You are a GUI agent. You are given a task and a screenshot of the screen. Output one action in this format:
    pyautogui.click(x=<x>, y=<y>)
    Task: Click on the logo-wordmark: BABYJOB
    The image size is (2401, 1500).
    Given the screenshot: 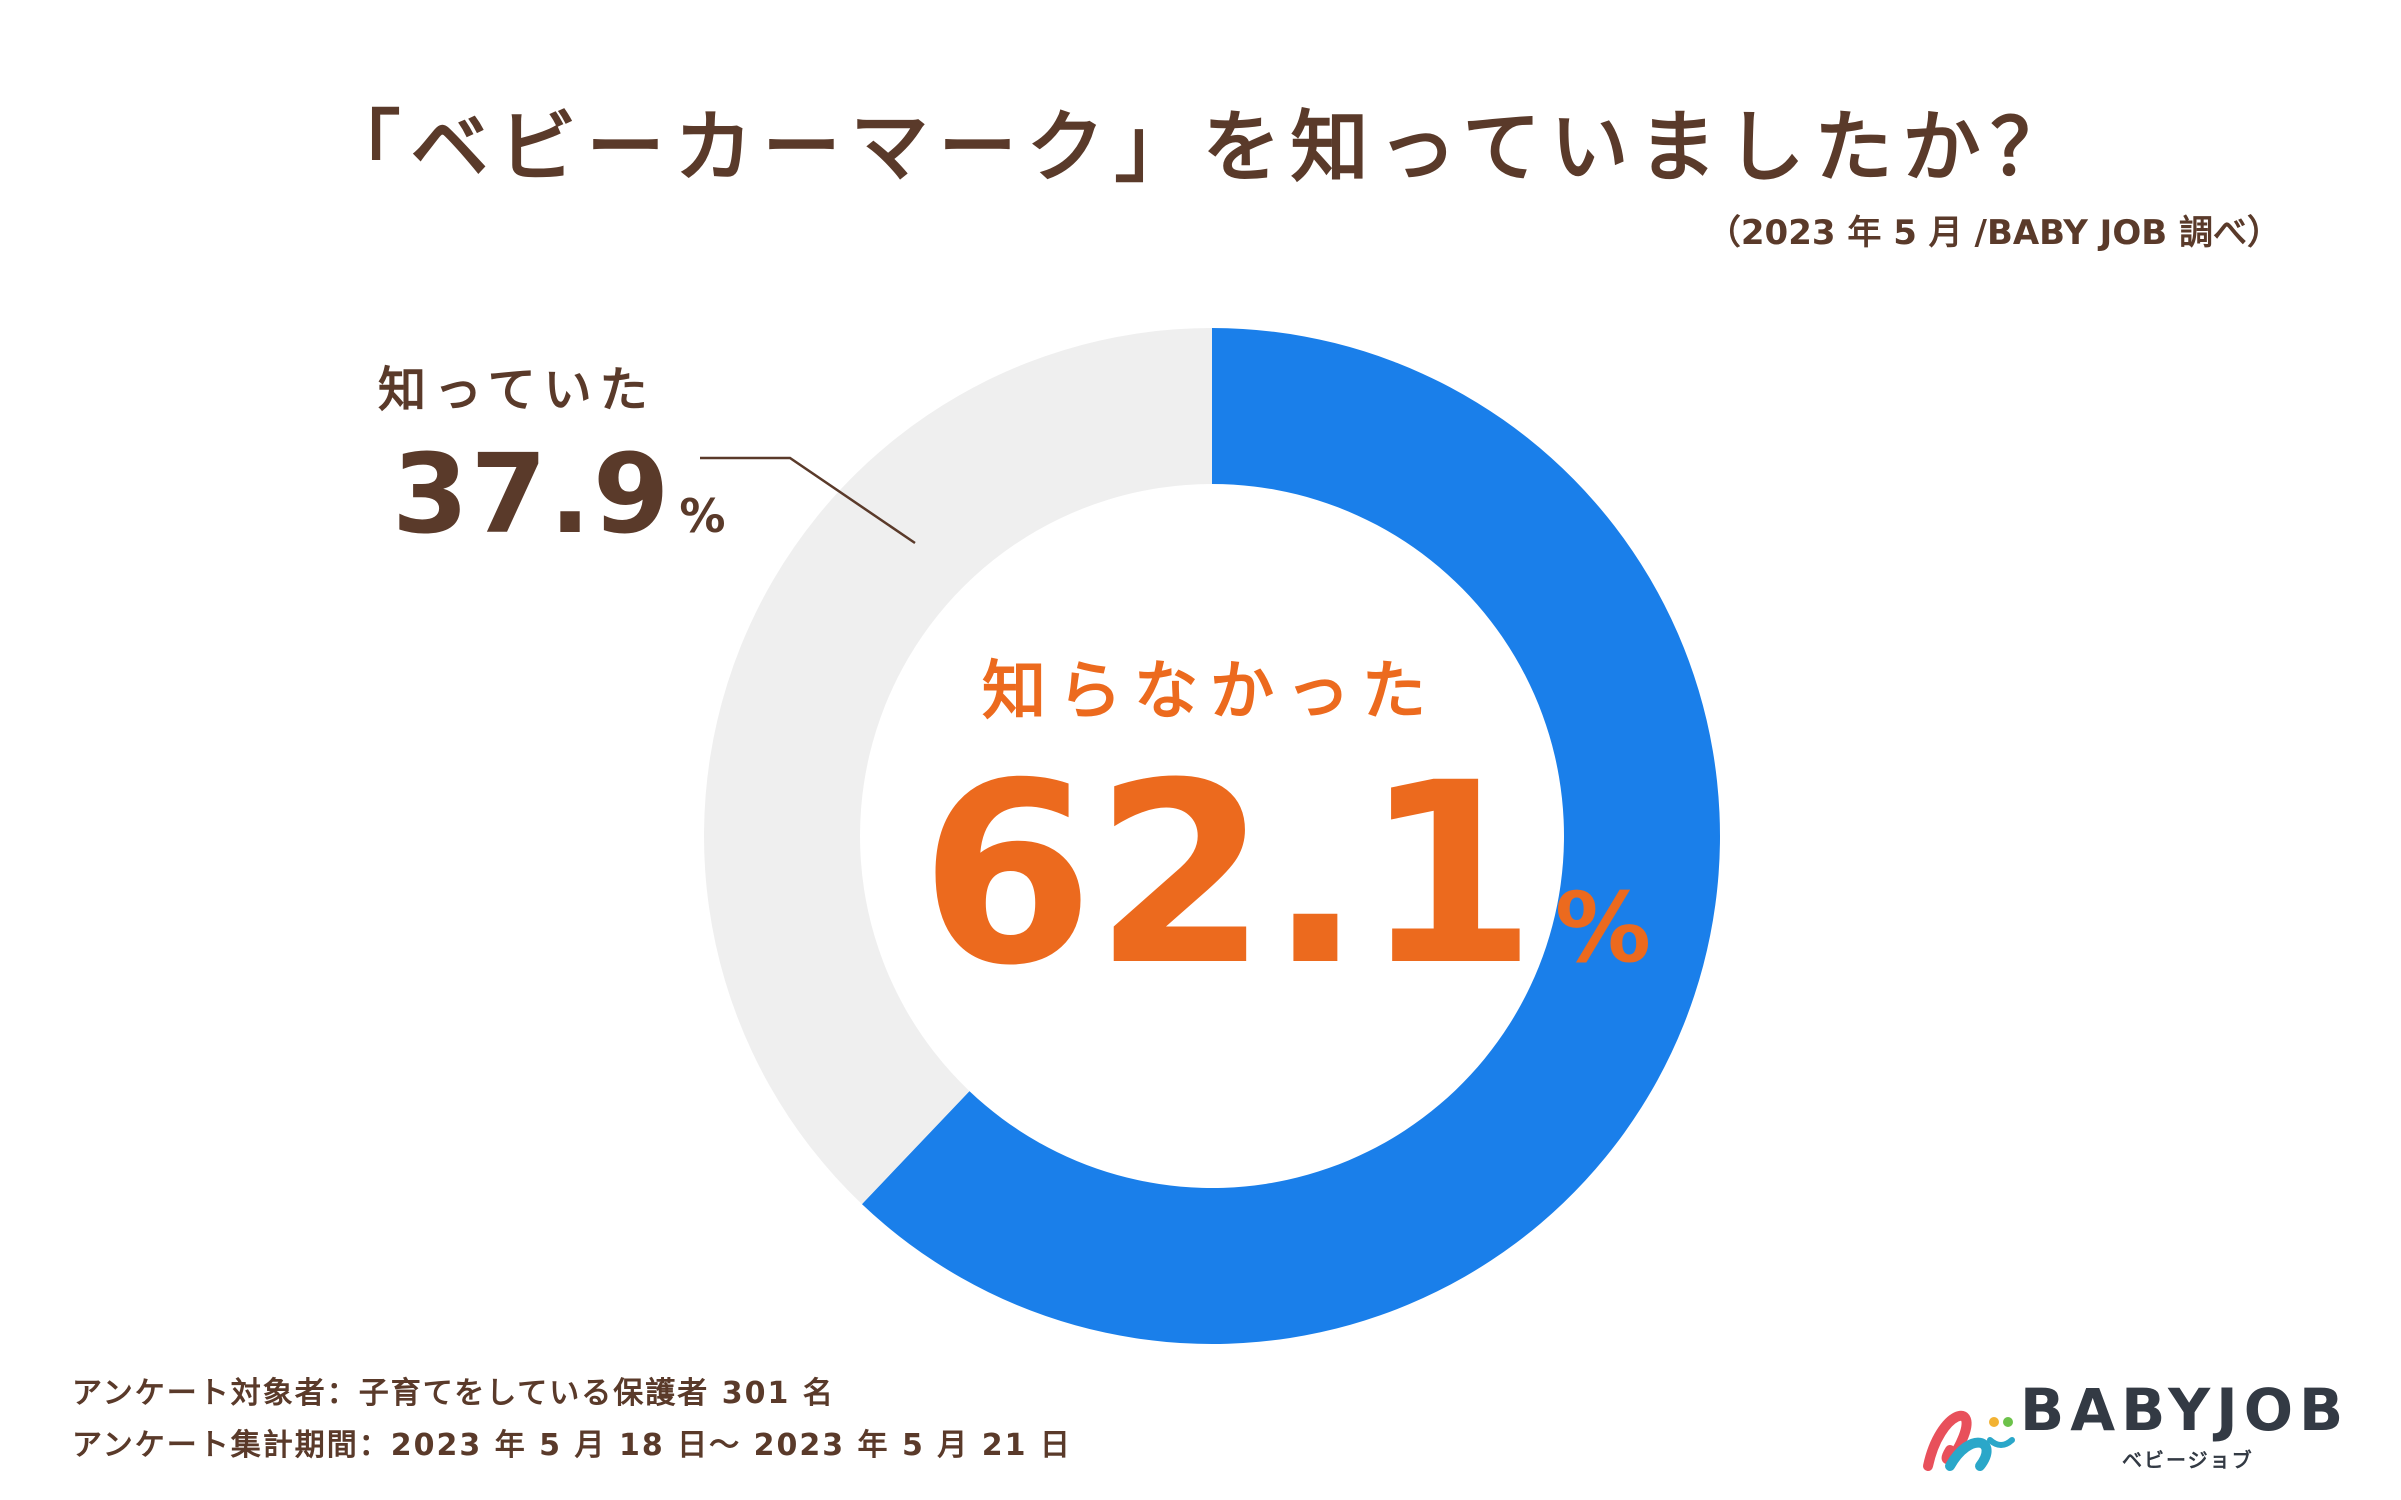 What is the action you would take?
    pyautogui.click(x=2185, y=1410)
    